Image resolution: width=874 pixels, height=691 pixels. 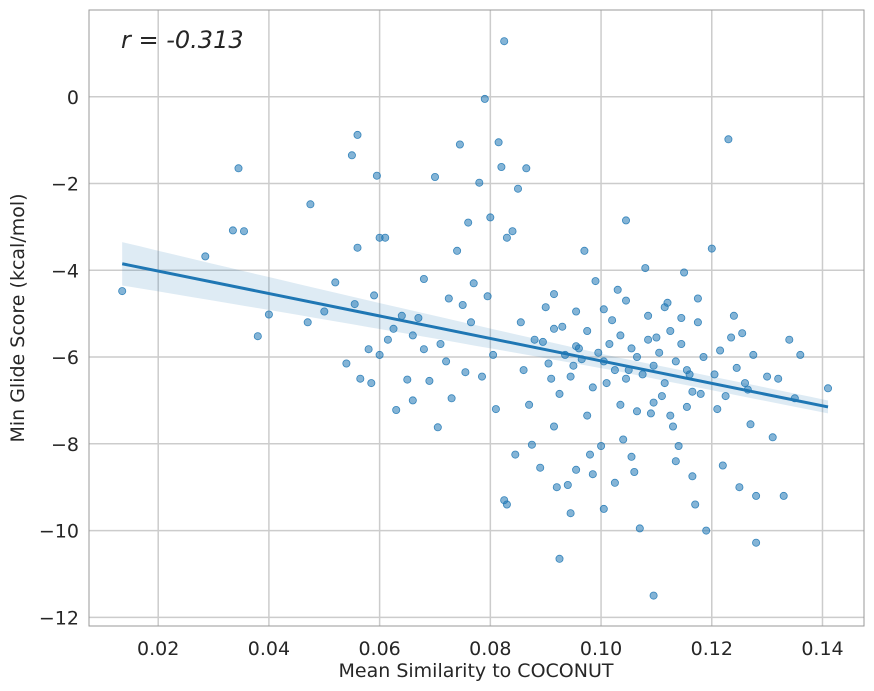 I want to click on correlation-annotation: r = -0.313, so click(x=182, y=40).